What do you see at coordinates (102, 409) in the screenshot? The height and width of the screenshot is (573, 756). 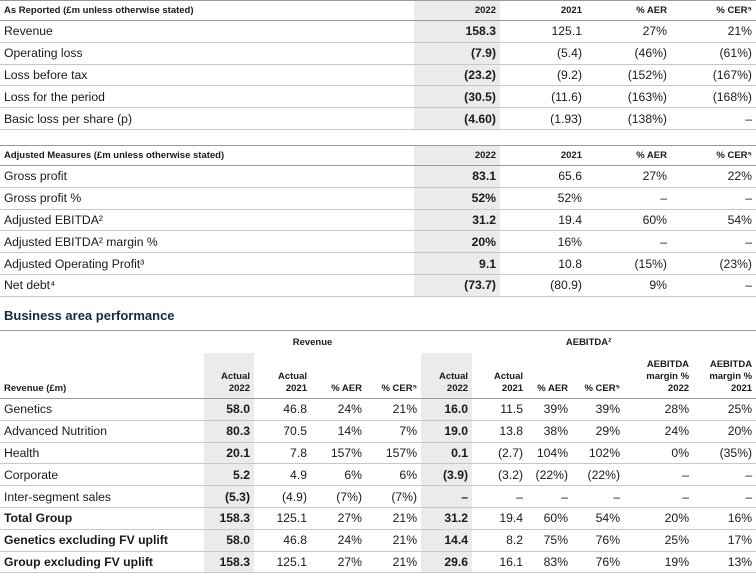 I see `table-cell: Genetics` at bounding box center [102, 409].